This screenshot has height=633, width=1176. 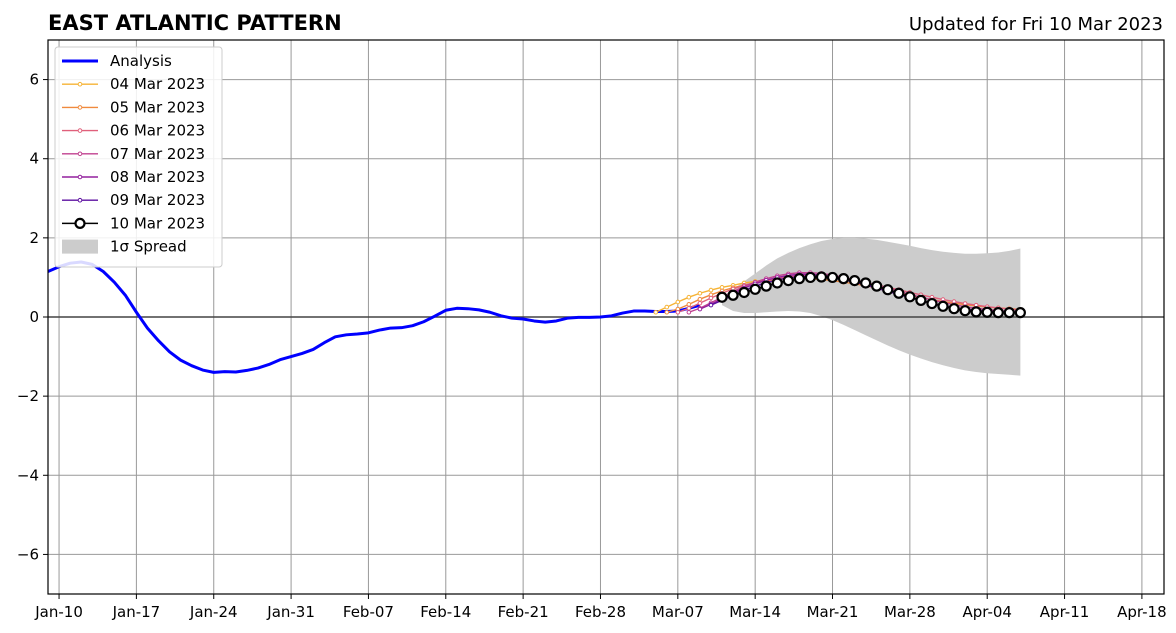 I want to click on analysis-line, so click(x=374, y=317).